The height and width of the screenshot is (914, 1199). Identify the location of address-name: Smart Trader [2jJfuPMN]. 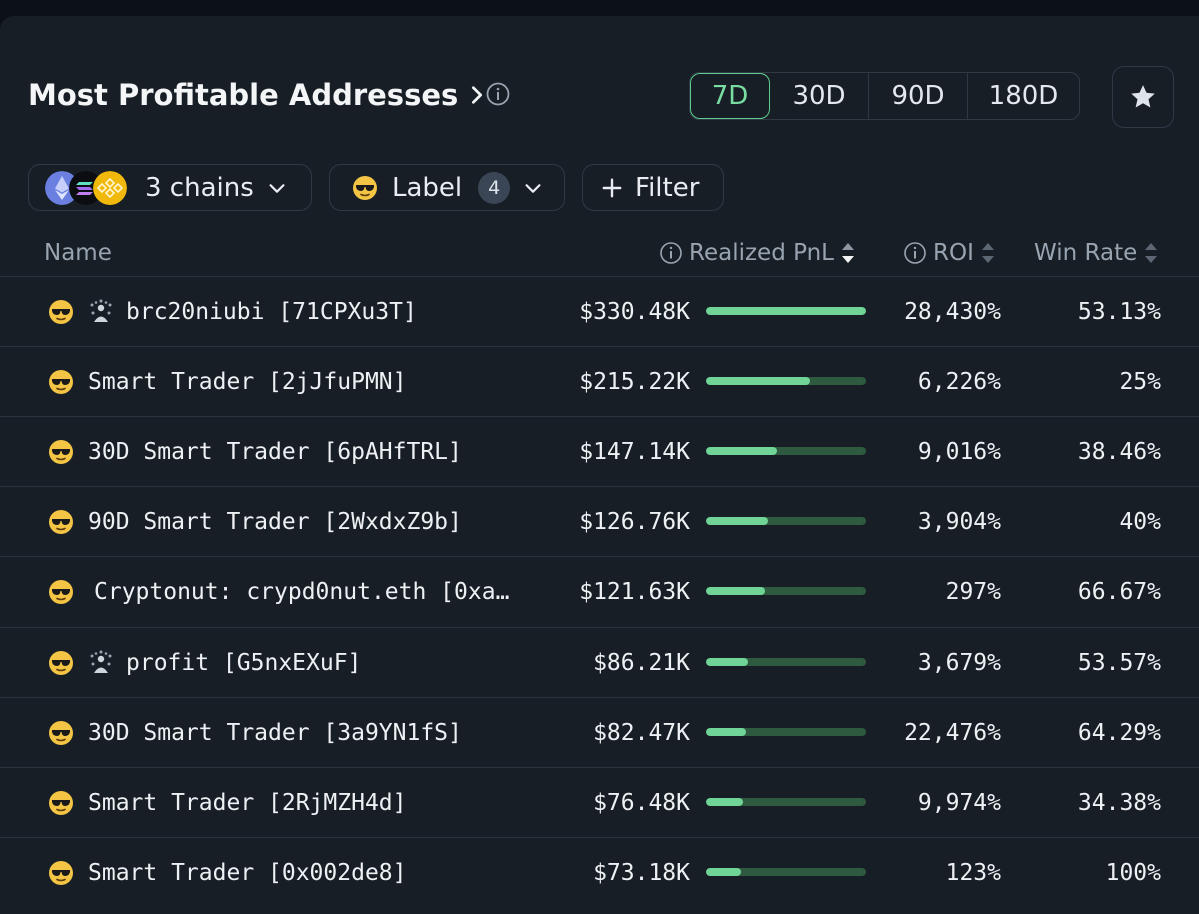
(247, 381).